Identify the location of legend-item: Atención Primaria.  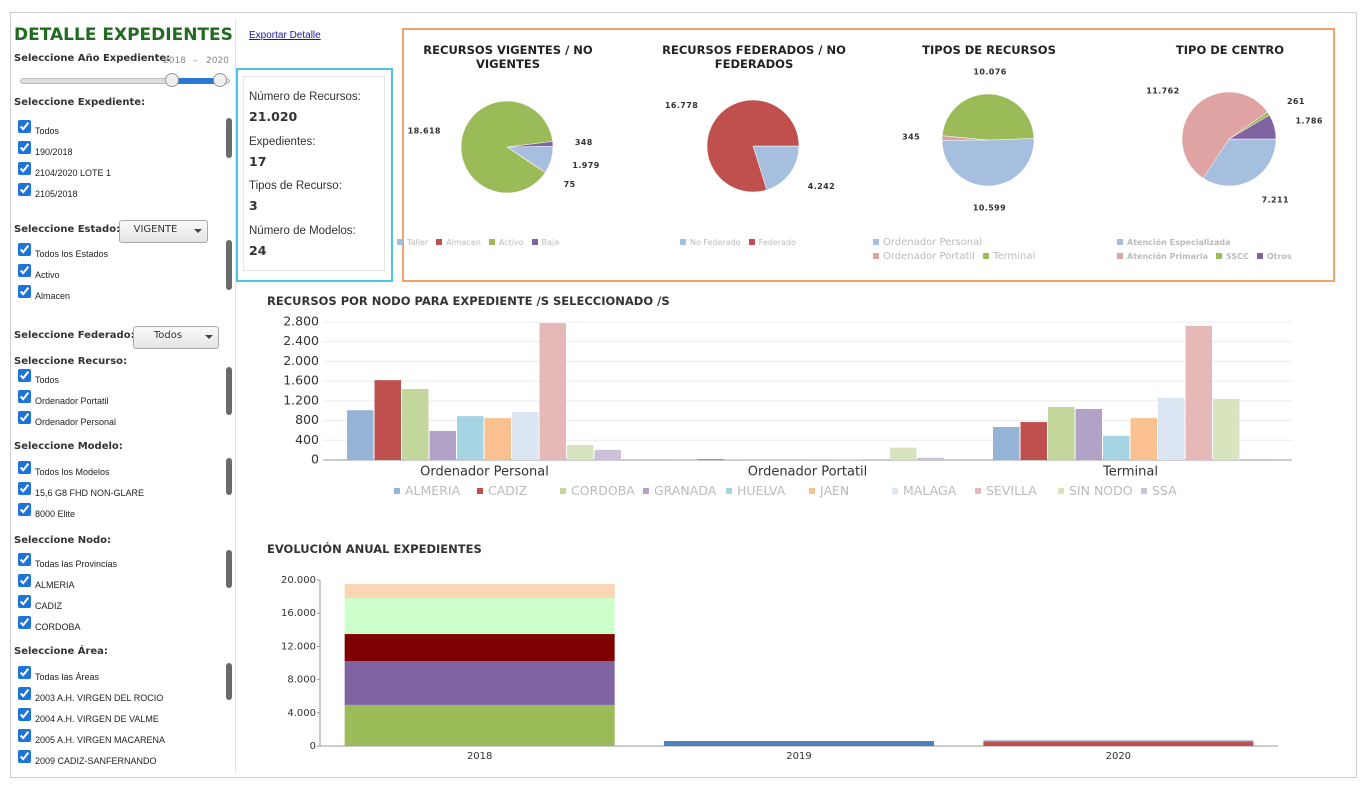
(1162, 256).